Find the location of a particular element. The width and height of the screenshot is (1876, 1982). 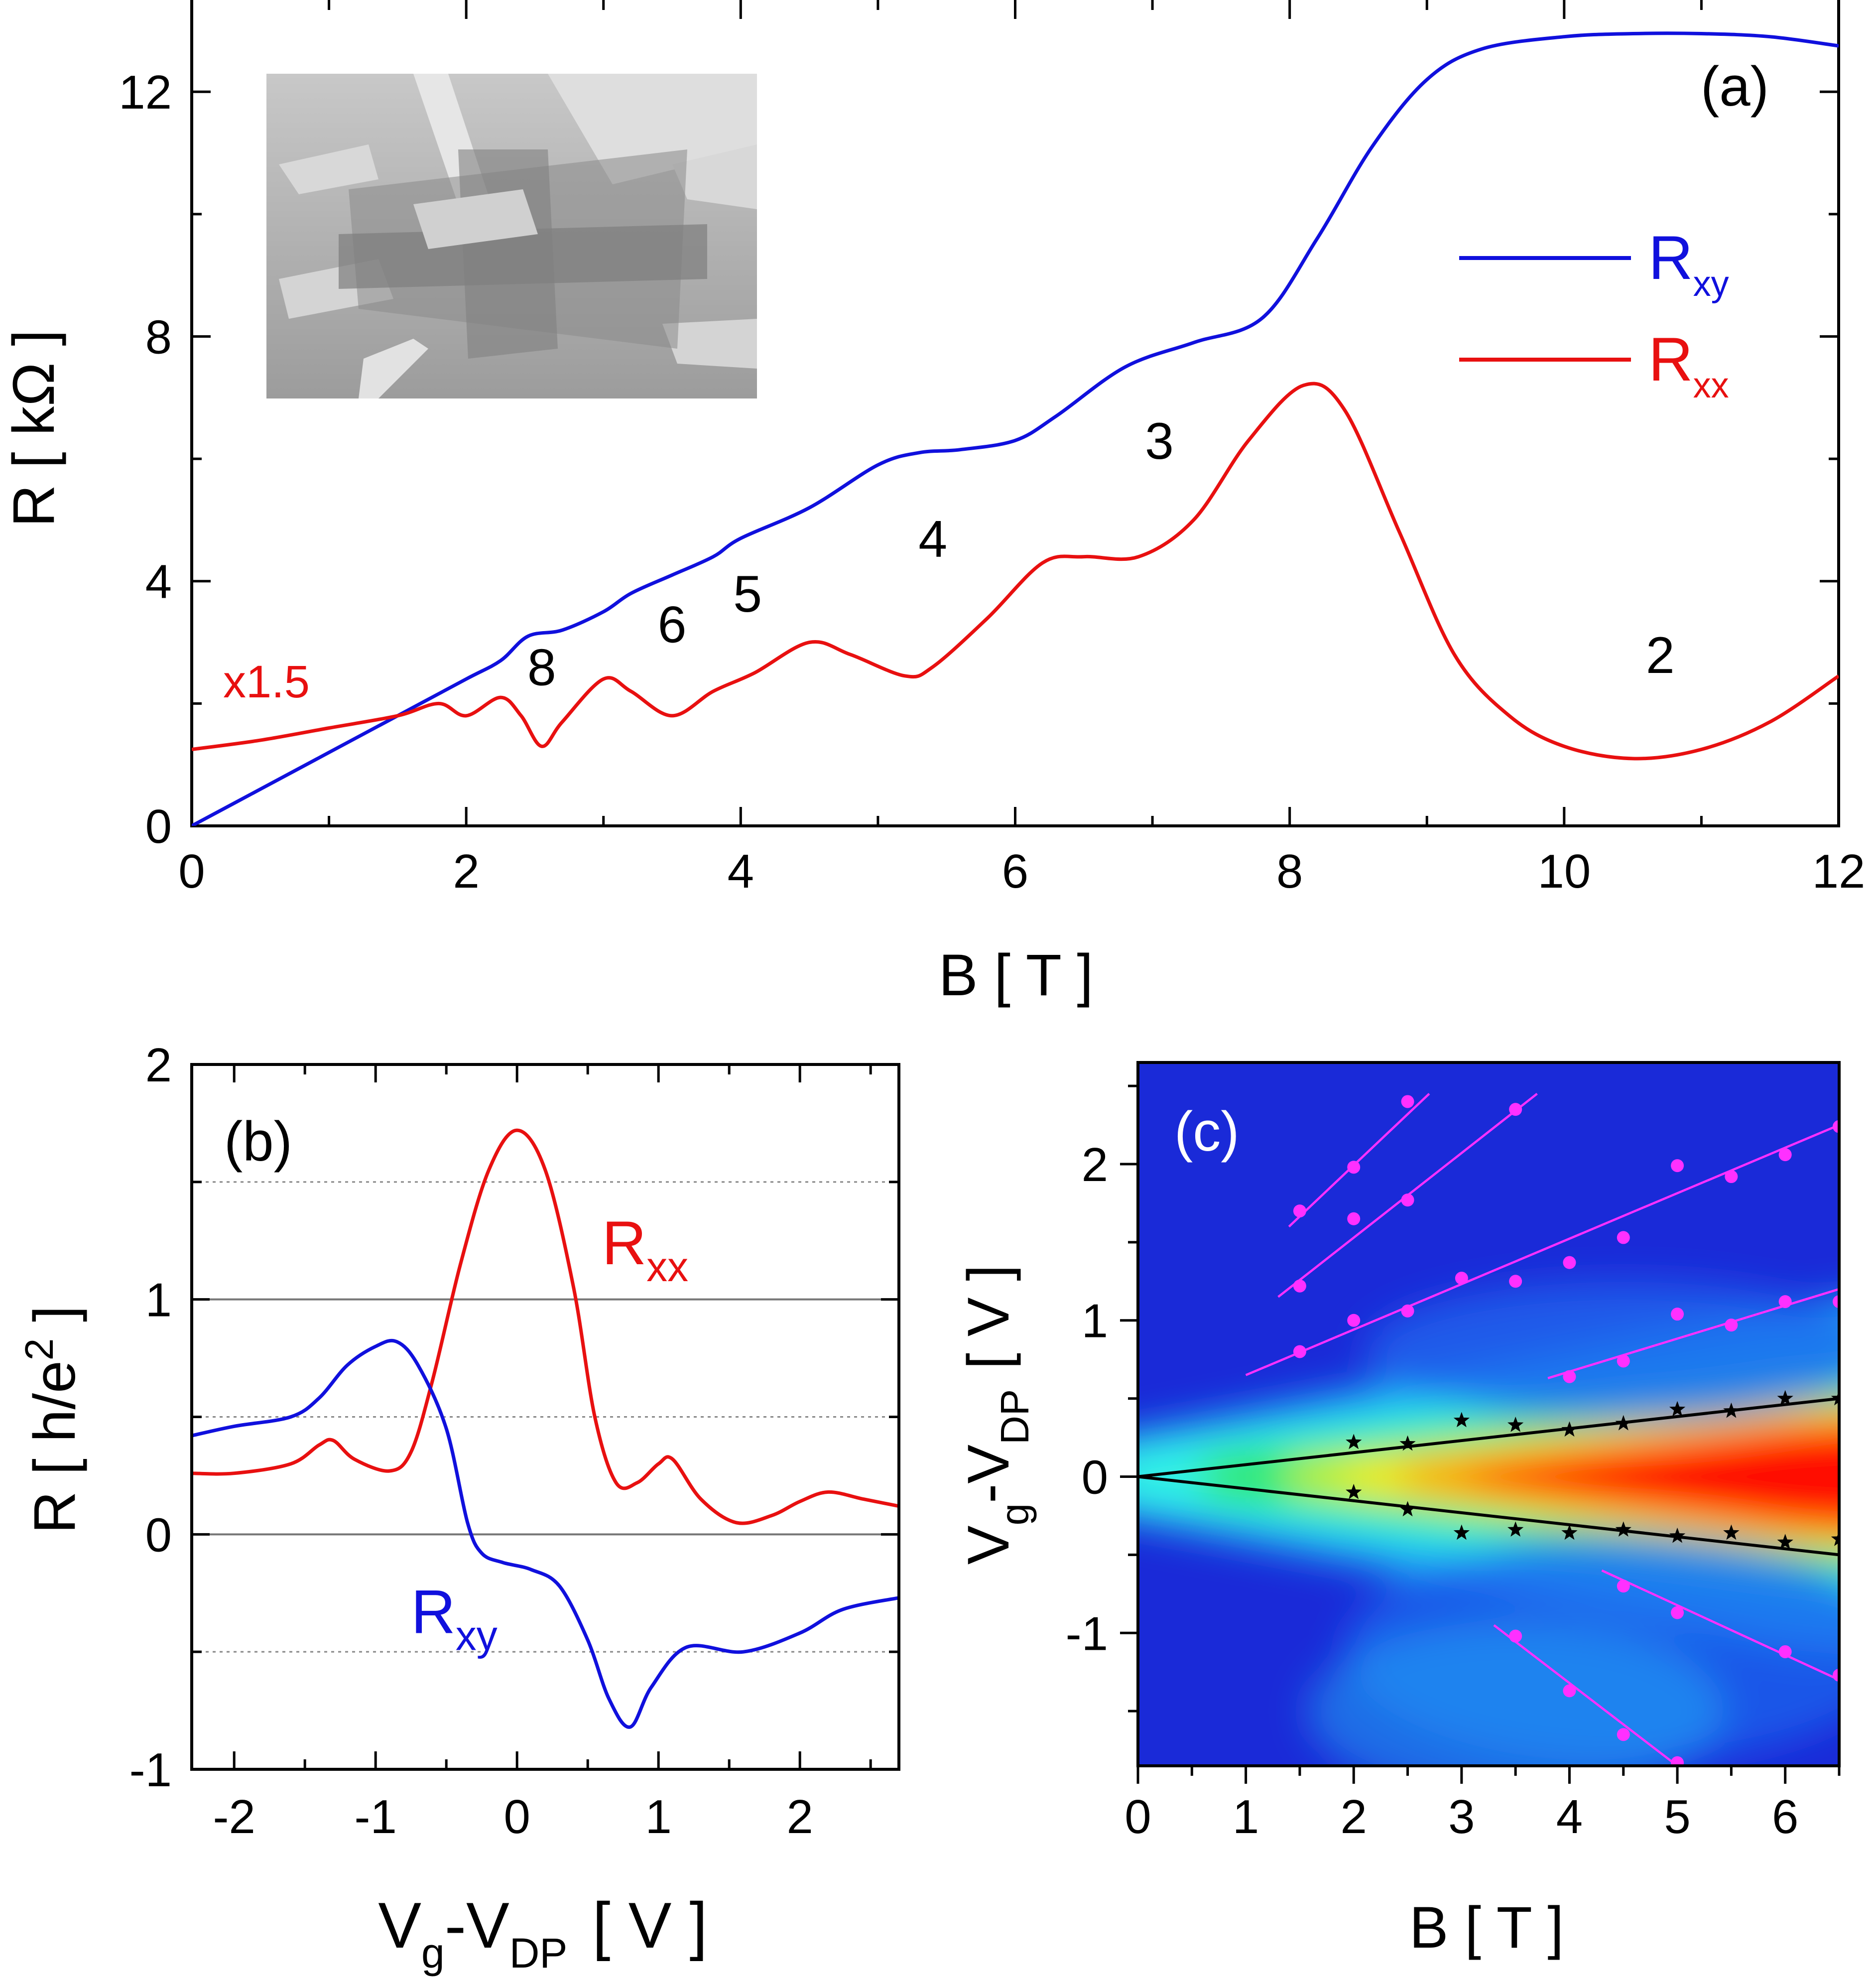

panel-a-xtick-label: 10 is located at coordinates (1564, 871).